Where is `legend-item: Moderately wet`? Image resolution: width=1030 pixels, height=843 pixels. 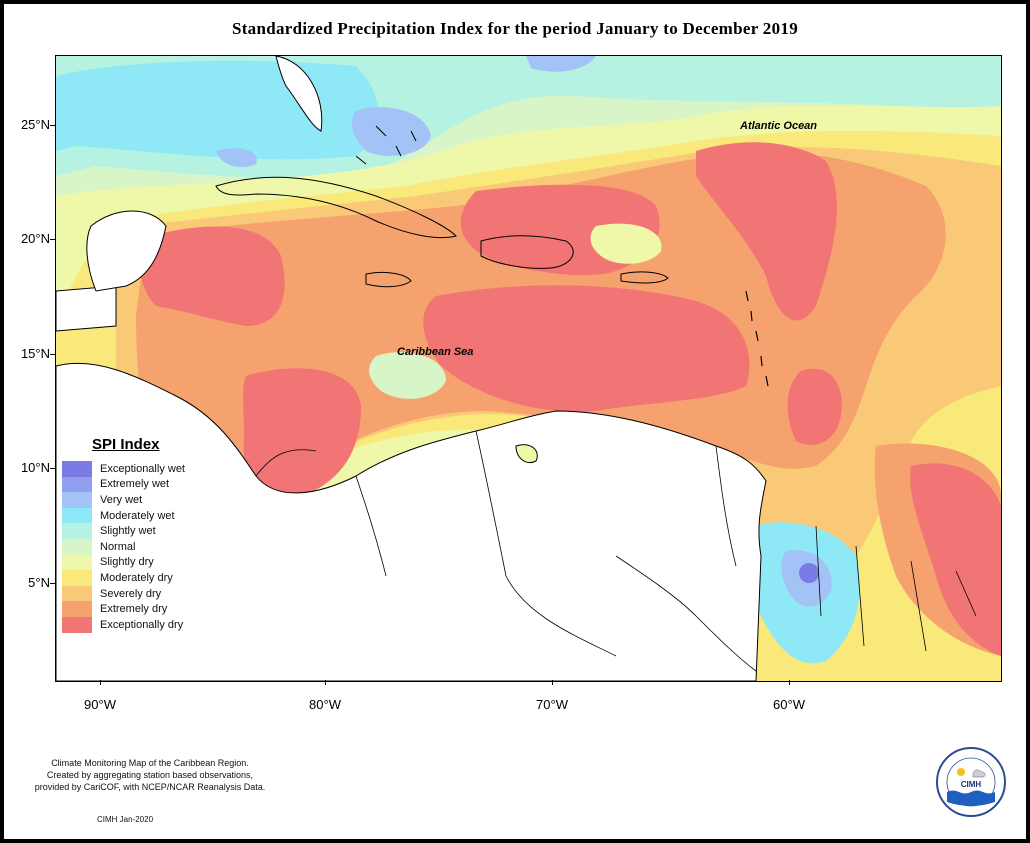 legend-item: Moderately wet is located at coordinates (162, 515).